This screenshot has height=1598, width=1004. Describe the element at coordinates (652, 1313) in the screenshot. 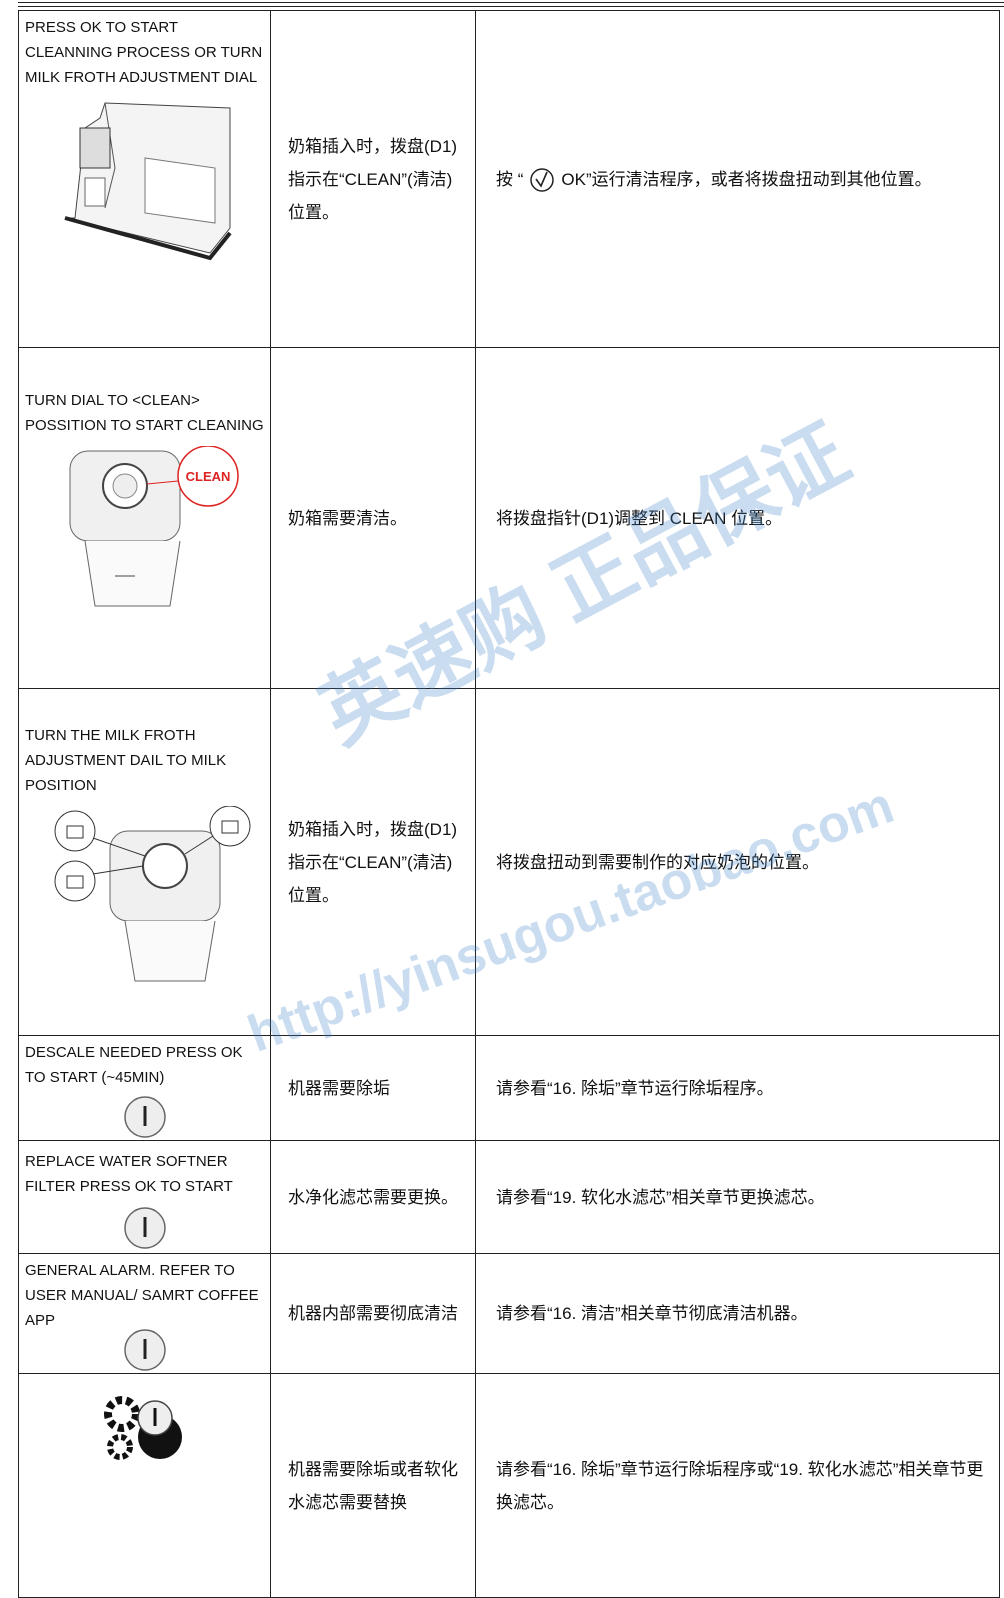

I see `action: 请参看“16. 清洁”相关章节彻底清洁机器。` at that location.